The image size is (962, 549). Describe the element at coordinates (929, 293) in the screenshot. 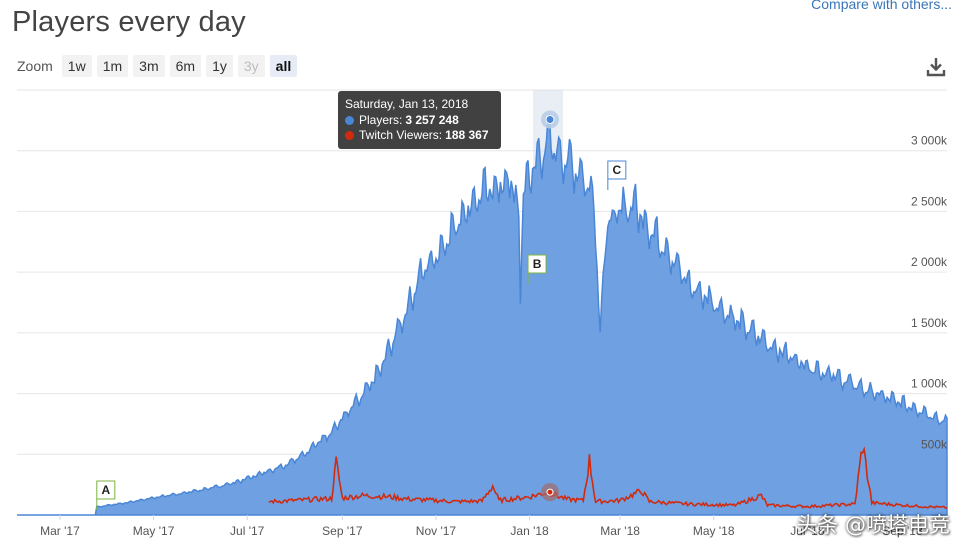

I see `y-axis-ticks: 500k 1 000k 1 500k 2 000k 2 500k 3 000k` at that location.